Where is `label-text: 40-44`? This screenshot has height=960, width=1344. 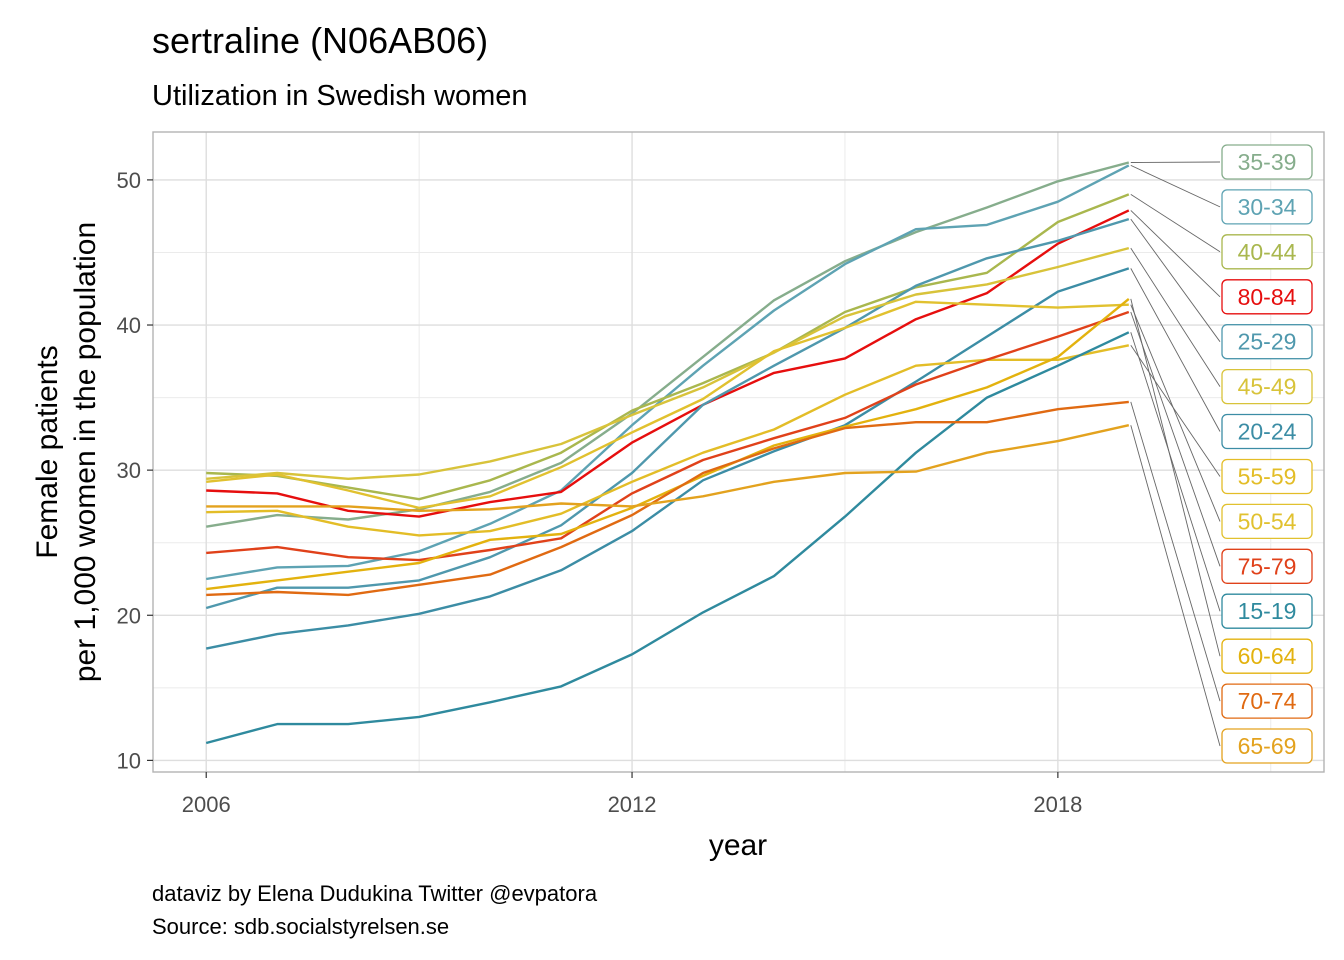 label-text: 40-44 is located at coordinates (1267, 252).